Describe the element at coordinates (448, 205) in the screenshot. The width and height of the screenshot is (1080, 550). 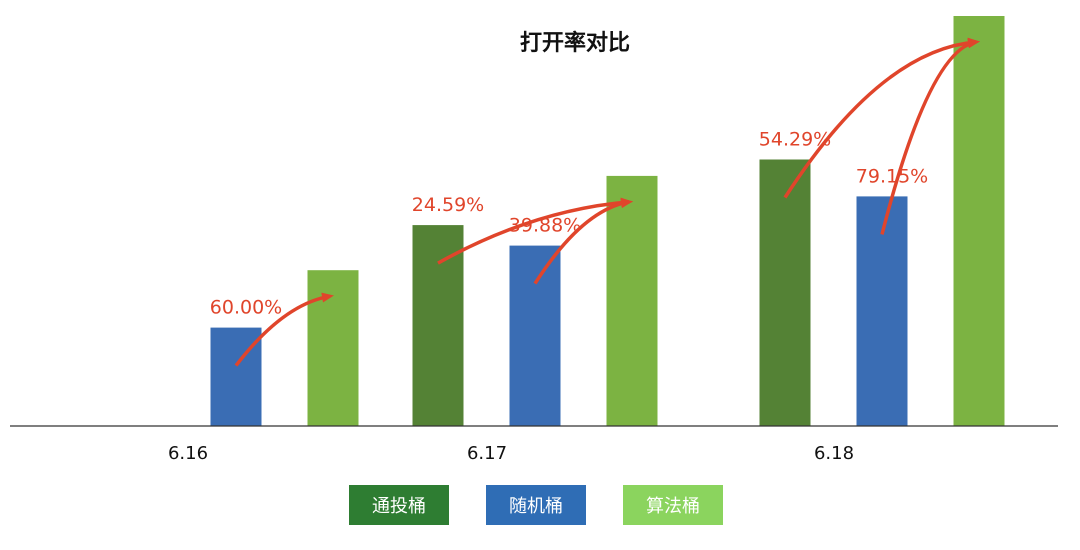
I see `growth-label: 24.59%` at that location.